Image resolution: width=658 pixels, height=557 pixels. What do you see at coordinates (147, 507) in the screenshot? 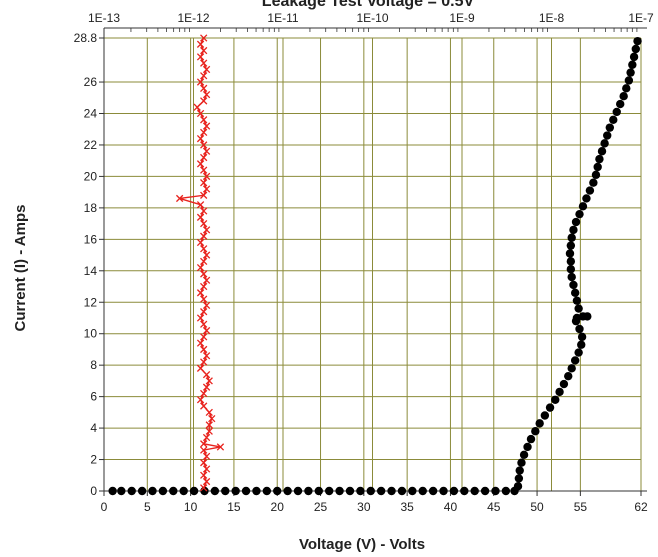
I see `x-tick-label: 5` at bounding box center [147, 507].